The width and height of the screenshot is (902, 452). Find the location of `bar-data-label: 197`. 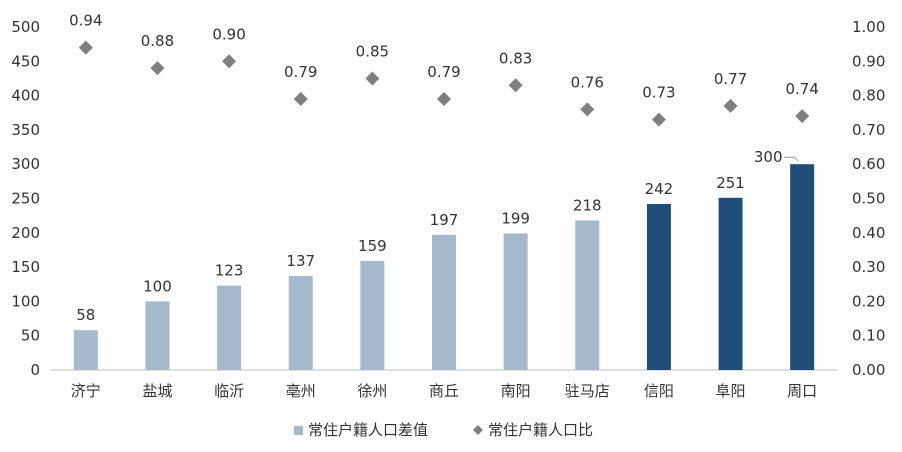

bar-data-label: 197 is located at coordinates (444, 220).